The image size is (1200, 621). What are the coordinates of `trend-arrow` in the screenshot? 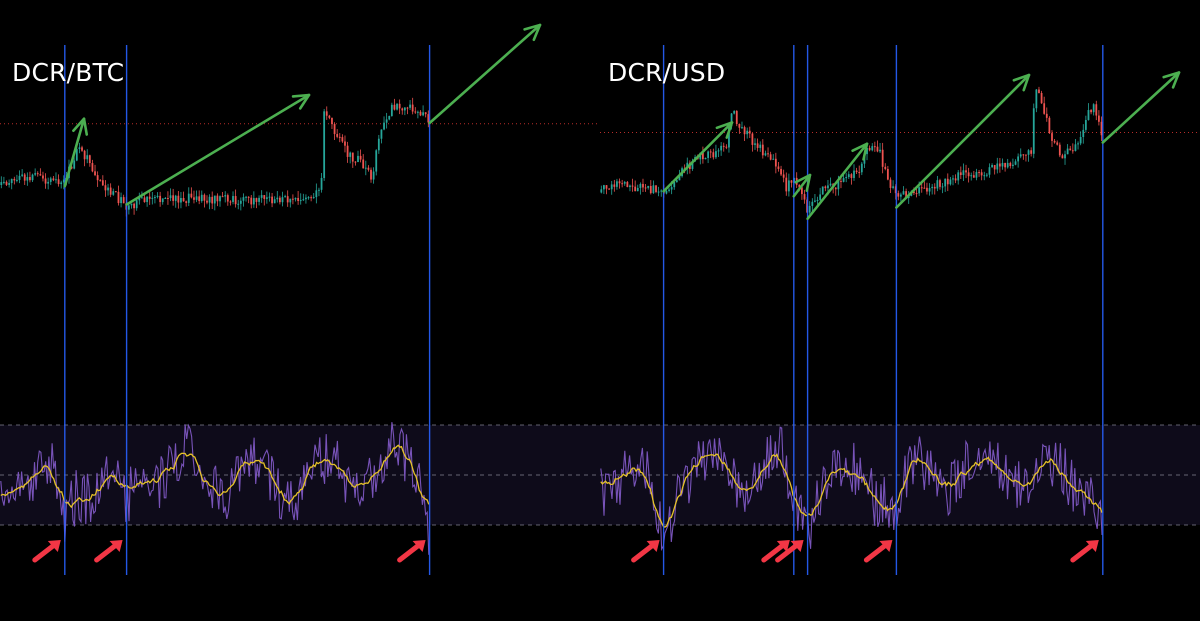 It's located at (218, 149).